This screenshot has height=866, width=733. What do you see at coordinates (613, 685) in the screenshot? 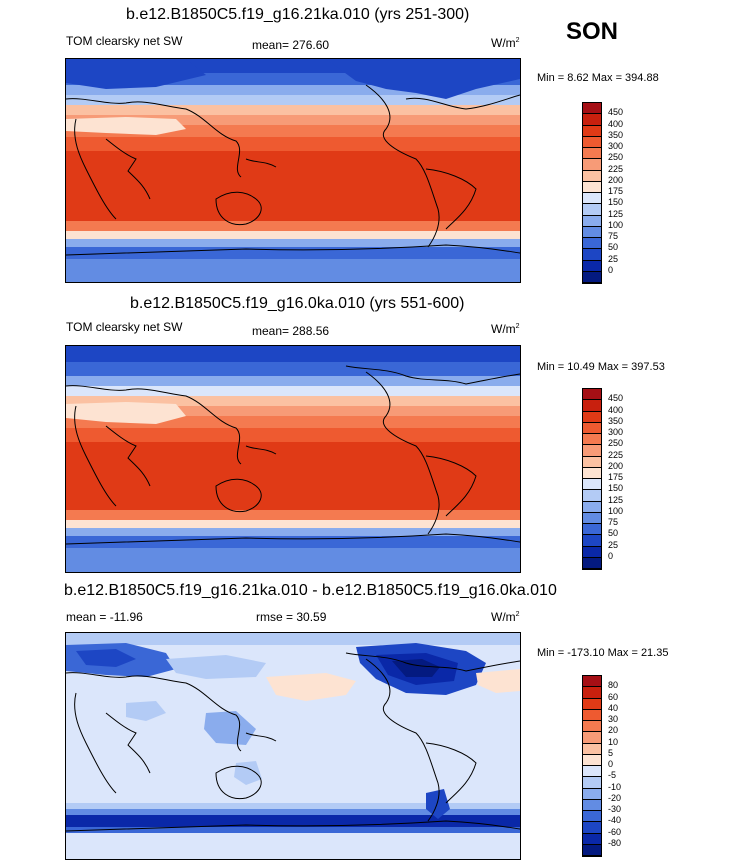
I see `colorbar-tick-label: 80` at bounding box center [613, 685].